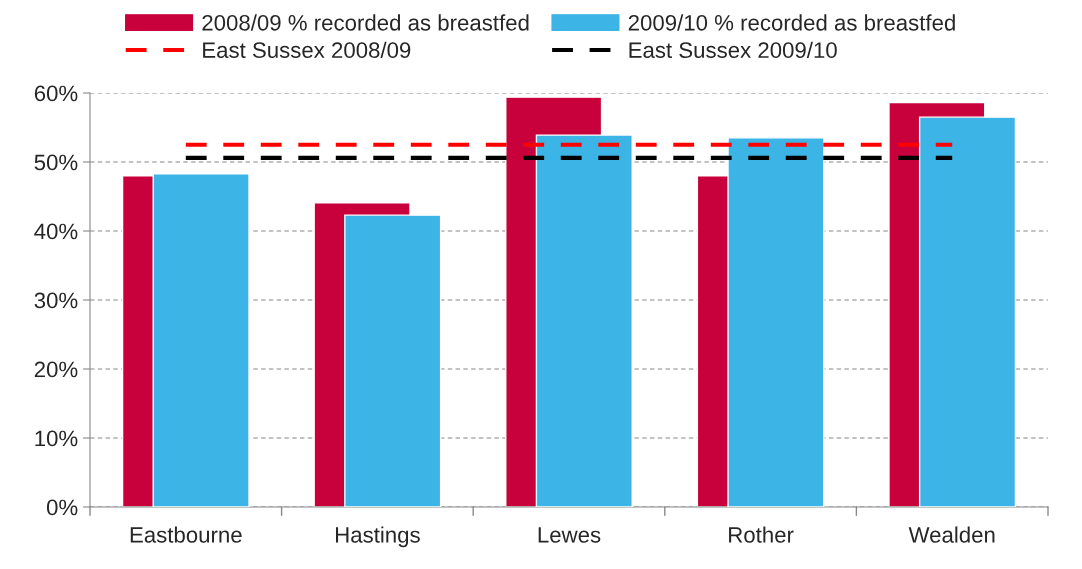 This screenshot has width=1082, height=569. What do you see at coordinates (733, 50) in the screenshot?
I see `legend-label: East Sussex 2009/10` at bounding box center [733, 50].